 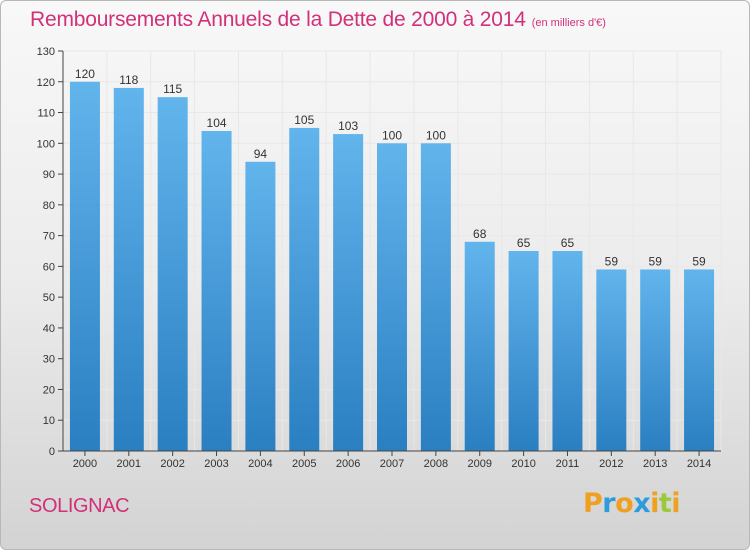 What do you see at coordinates (49, 267) in the screenshot?
I see `y-tick-label: 60` at bounding box center [49, 267].